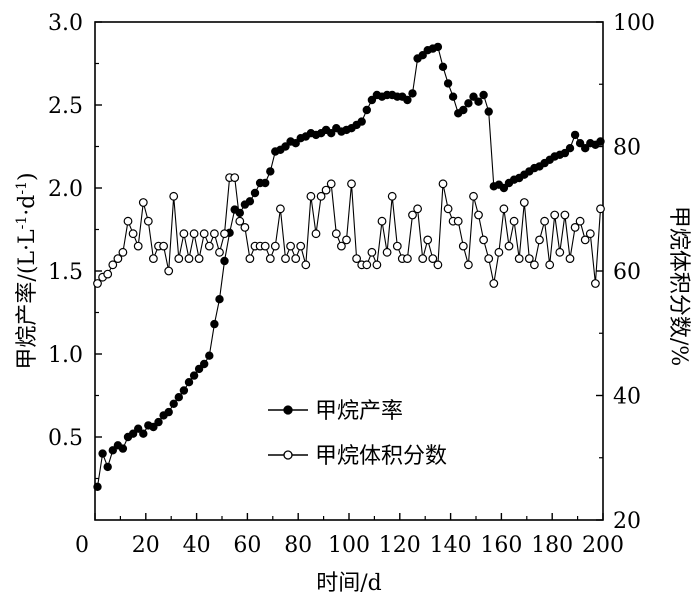  Describe the element at coordinates (400, 545) in the screenshot. I see `x-tick-label: 120` at that location.